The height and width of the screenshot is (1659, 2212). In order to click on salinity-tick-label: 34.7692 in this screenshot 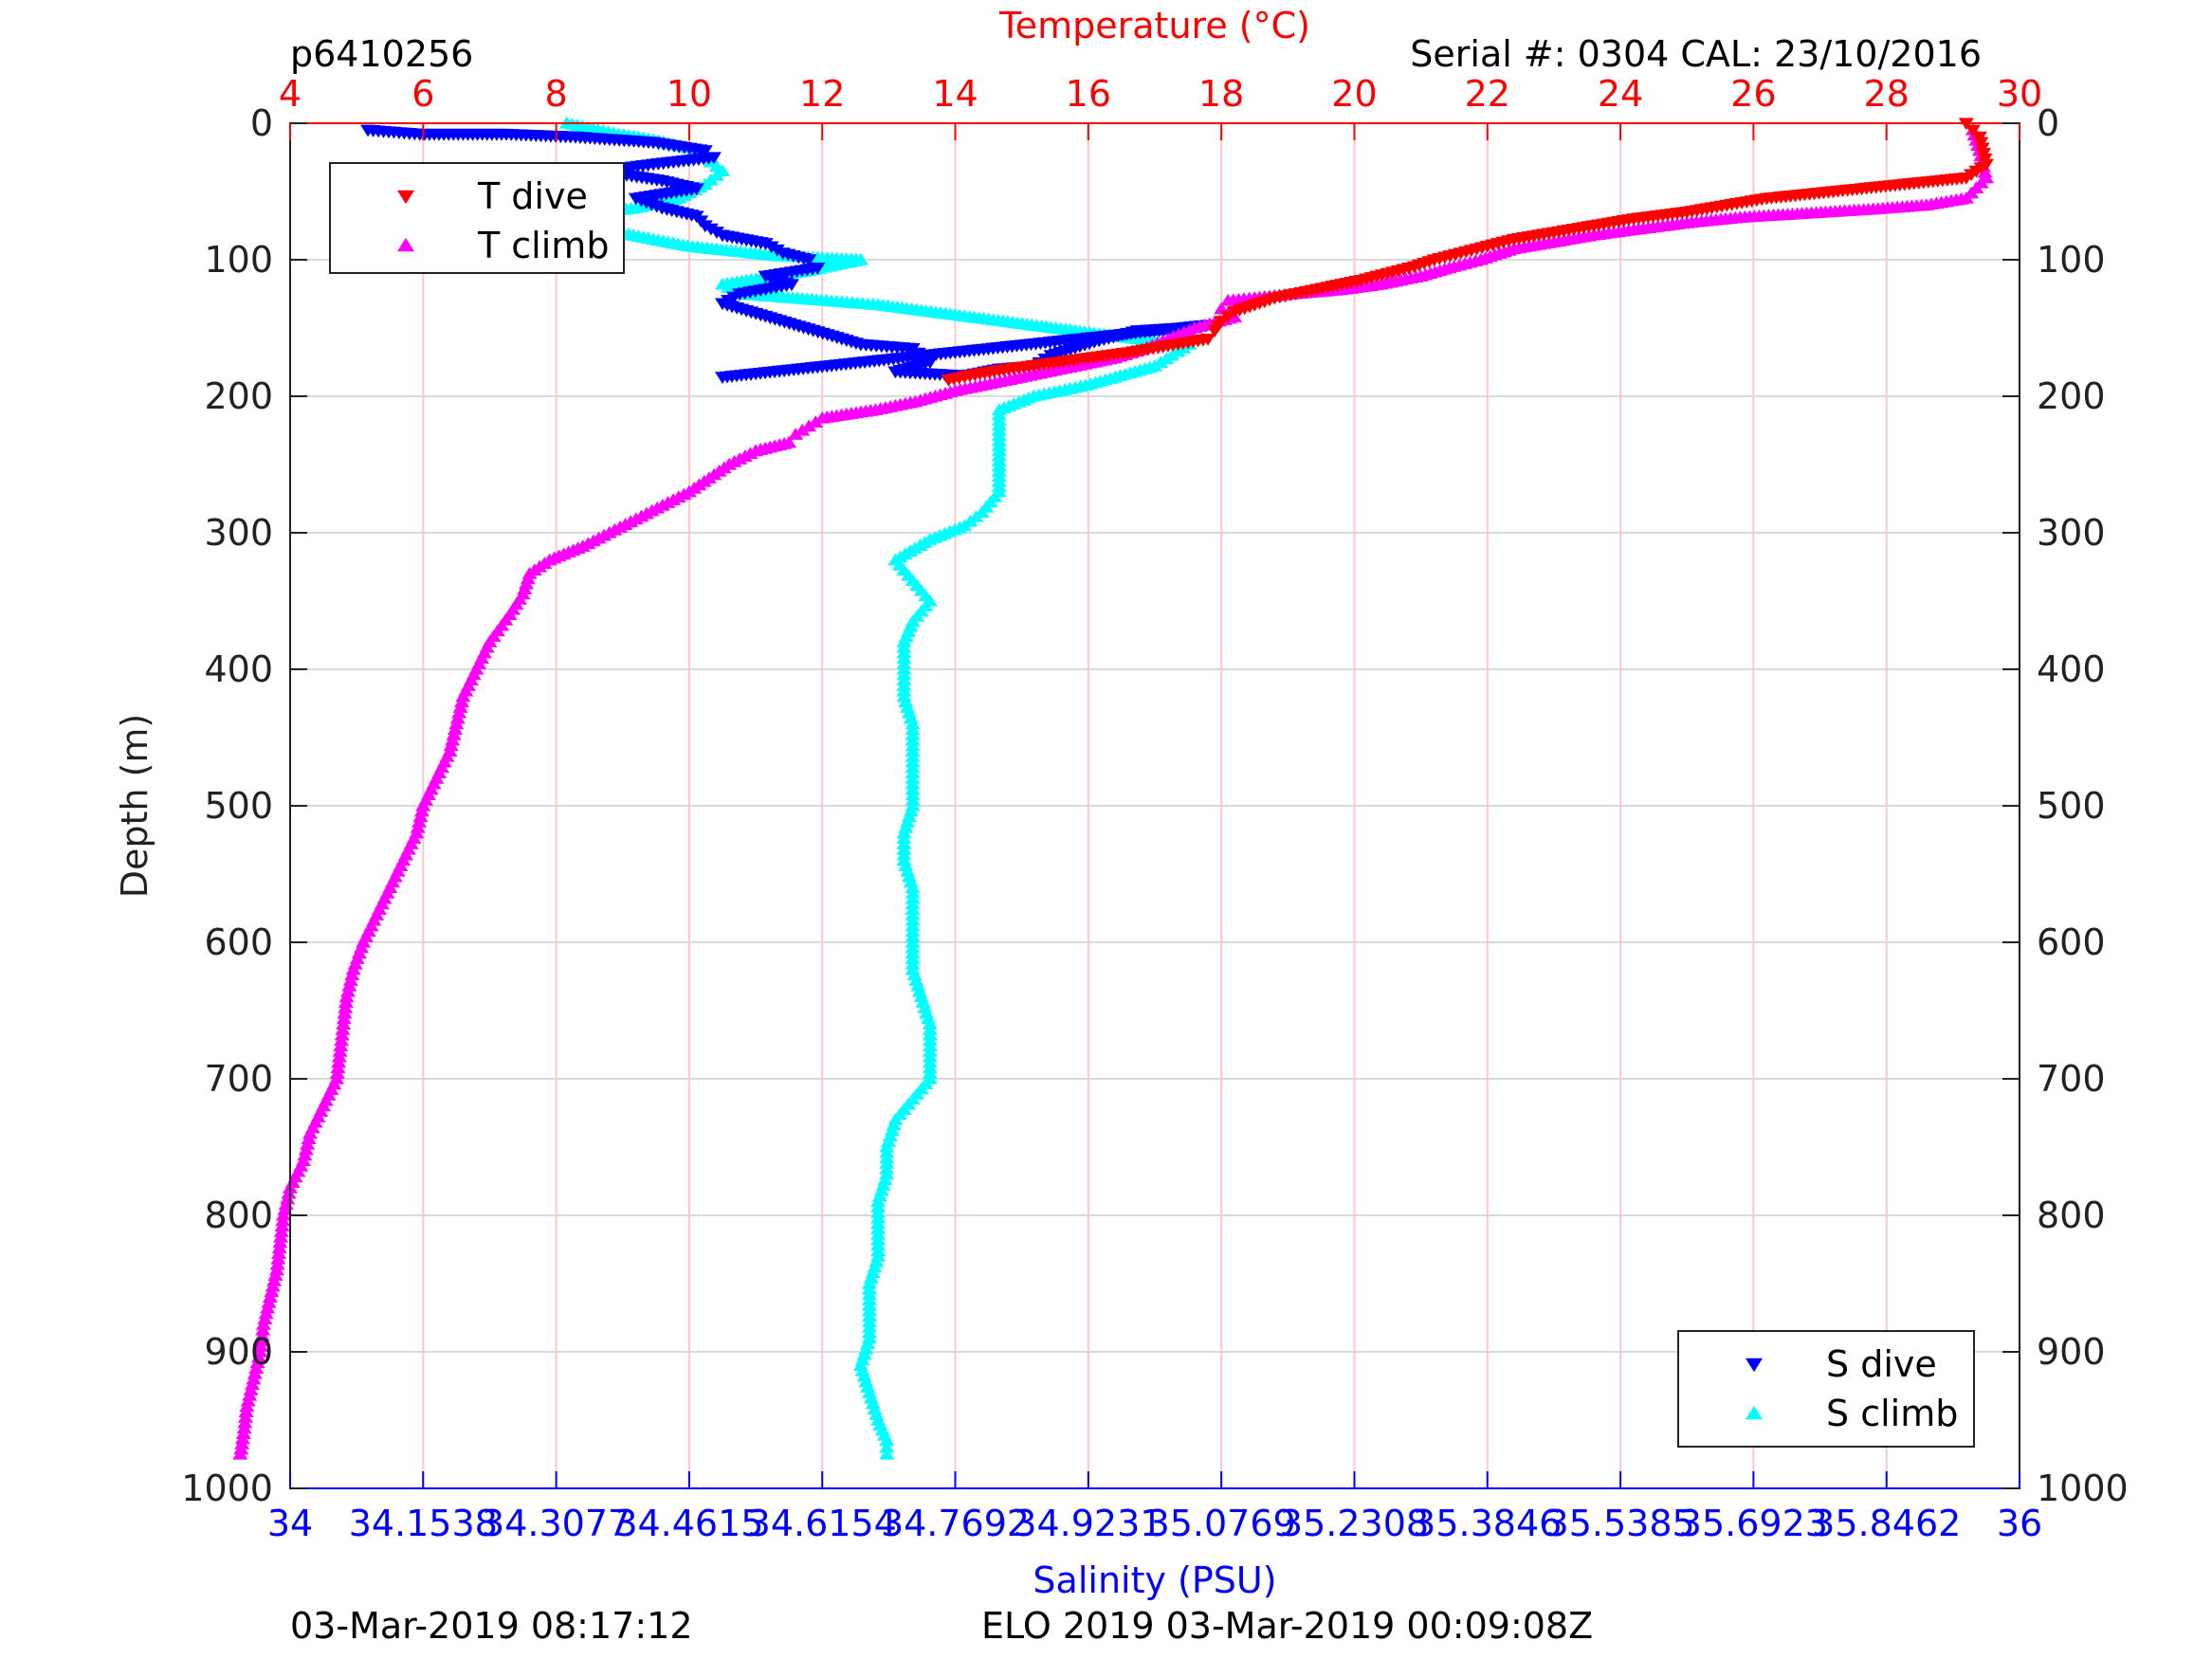, I will do `click(955, 1523)`.